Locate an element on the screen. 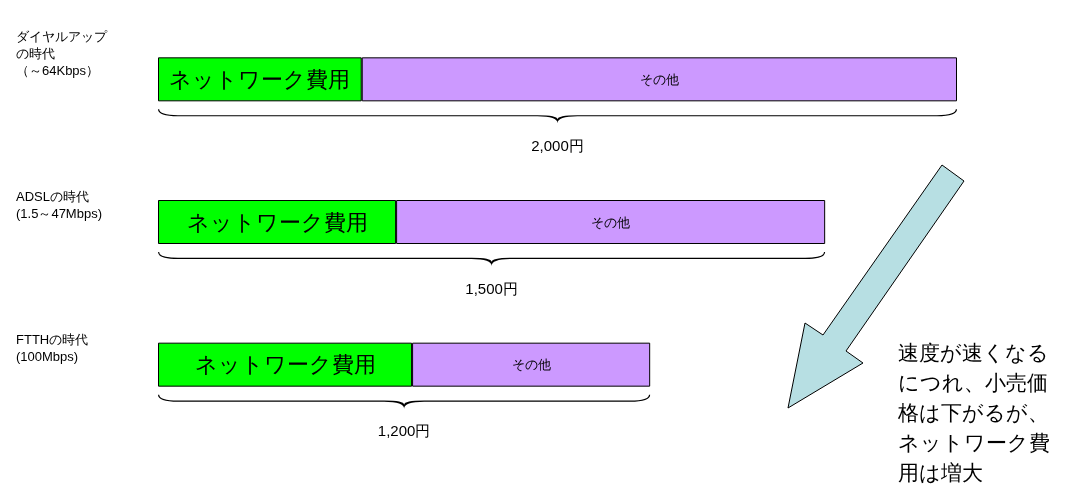  series-label: ネットワーク費用 is located at coordinates (260, 79).